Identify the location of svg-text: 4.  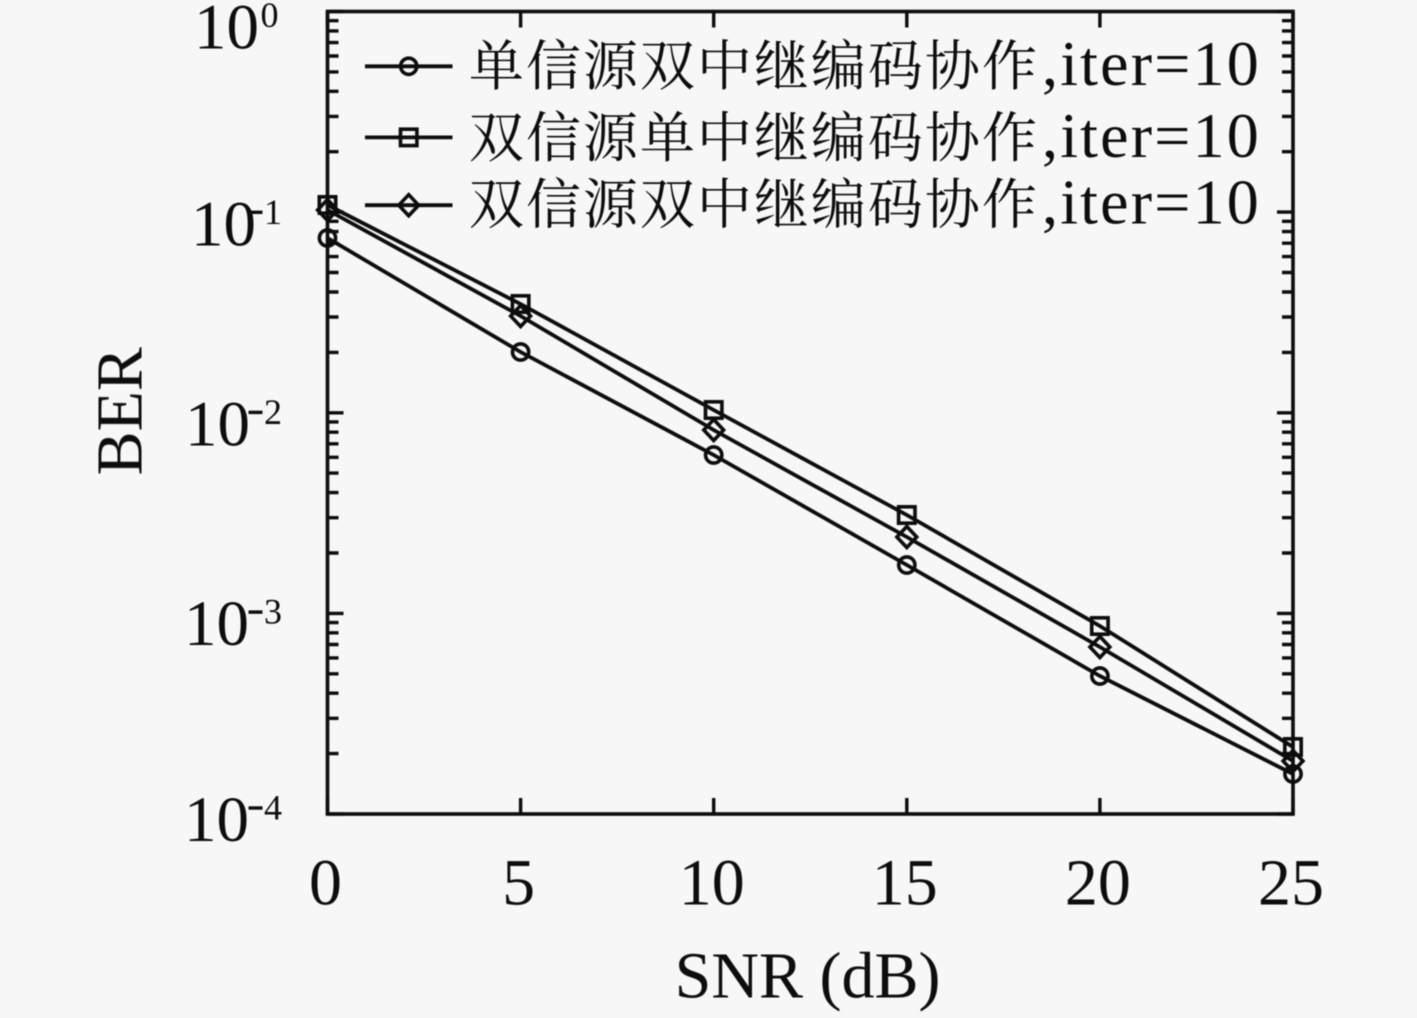
(273, 808).